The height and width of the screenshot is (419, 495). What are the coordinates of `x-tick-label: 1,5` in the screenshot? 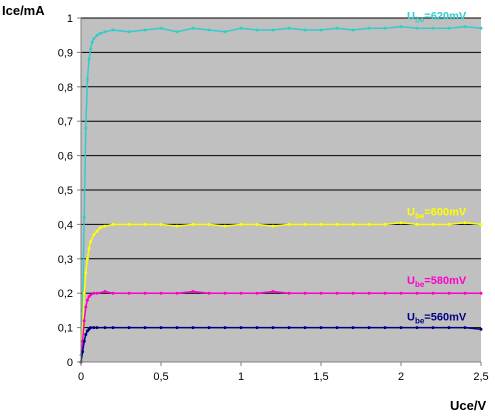 It's located at (320, 377).